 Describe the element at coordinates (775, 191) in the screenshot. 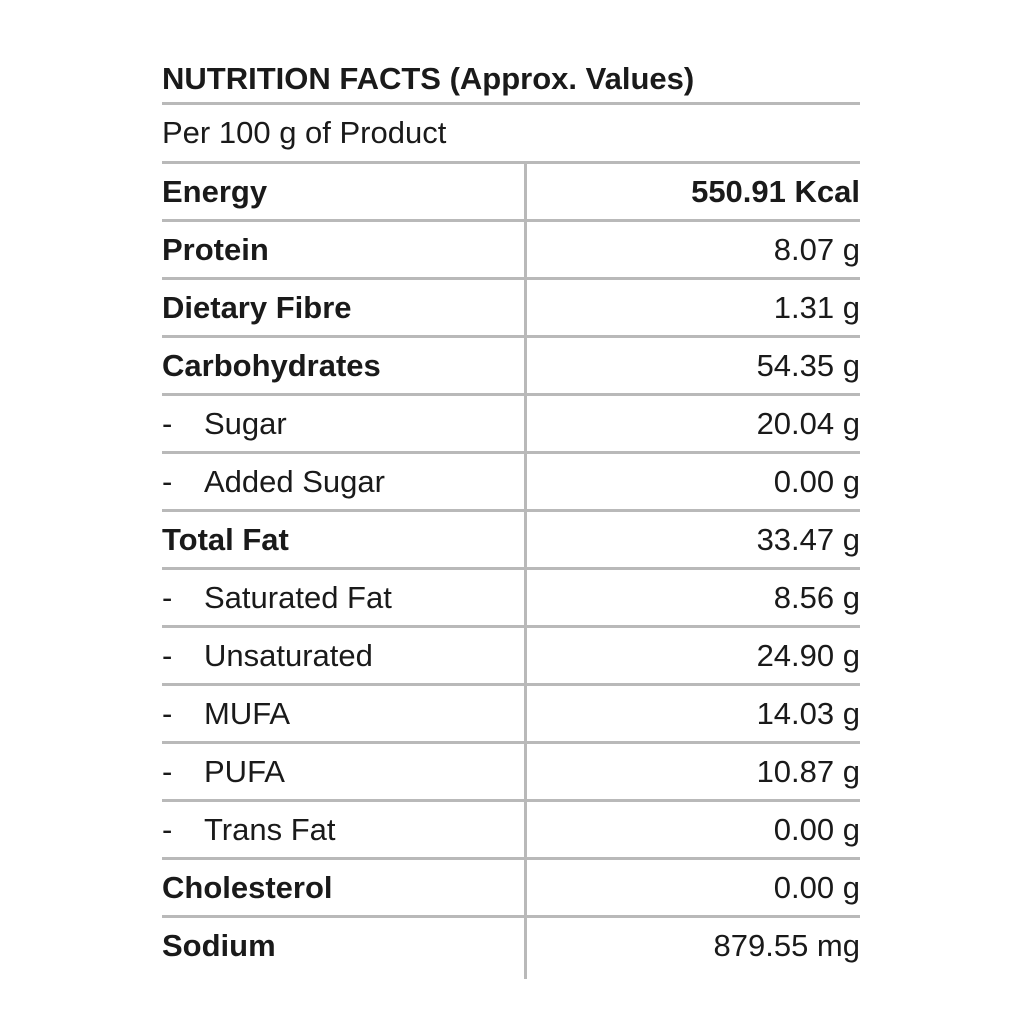

I see `nutrient-value: 550.91 Kcal` at that location.